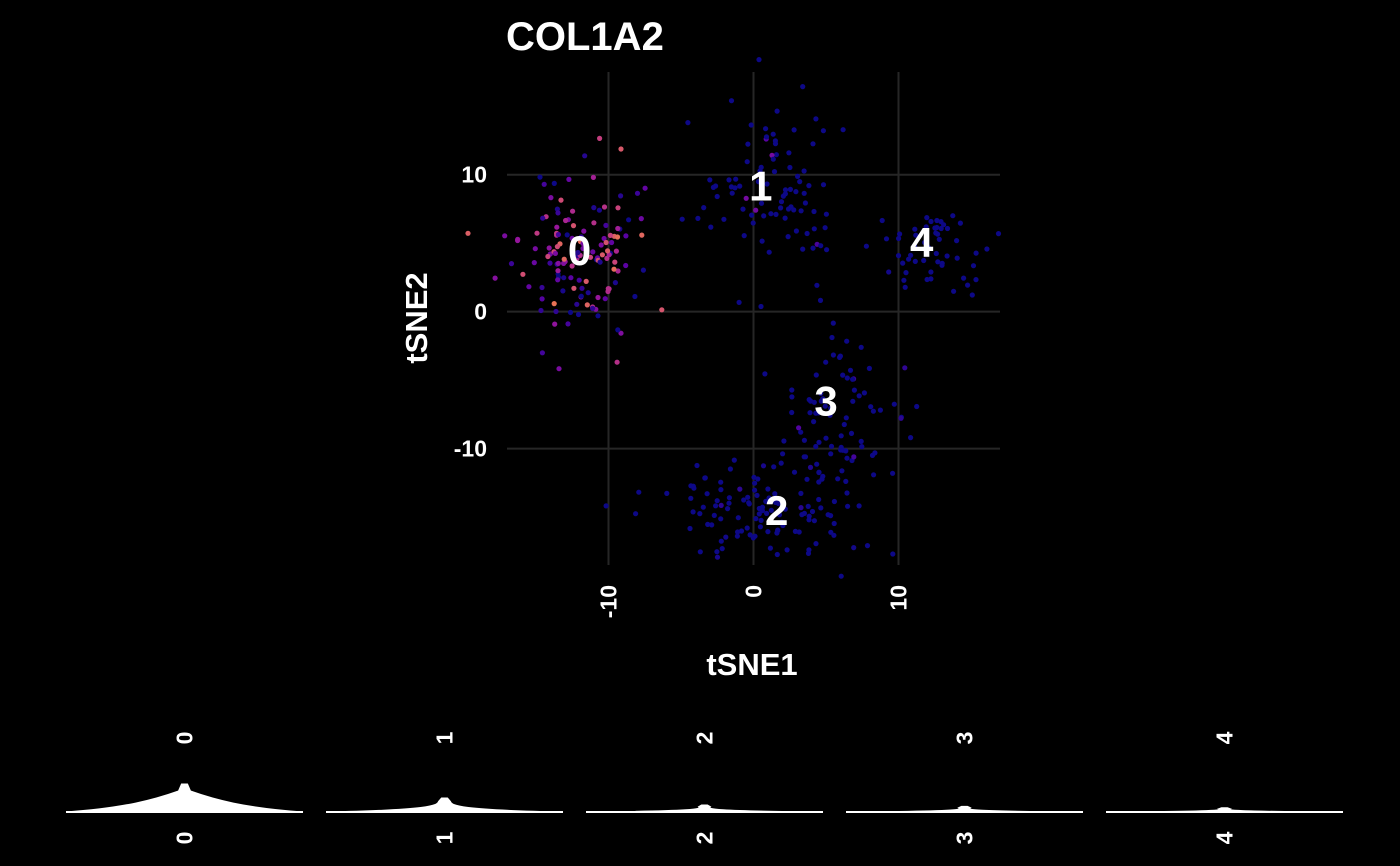 The width and height of the screenshot is (1400, 866). I want to click on violin-top-label: 4, so click(1225, 737).